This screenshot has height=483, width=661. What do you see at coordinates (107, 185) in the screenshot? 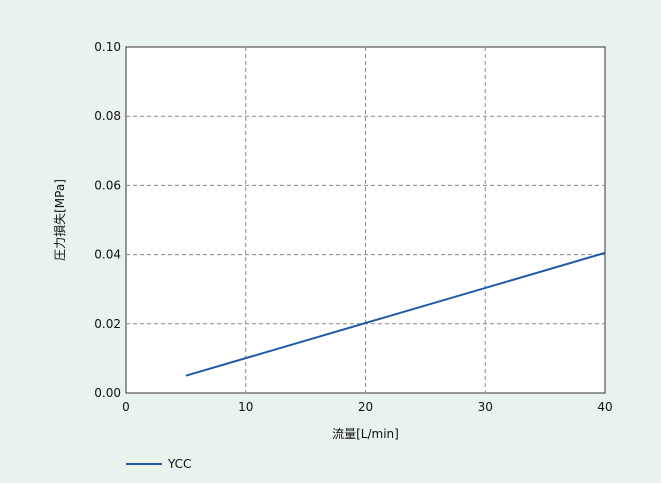
I see `y-tick-label: 0.06` at bounding box center [107, 185].